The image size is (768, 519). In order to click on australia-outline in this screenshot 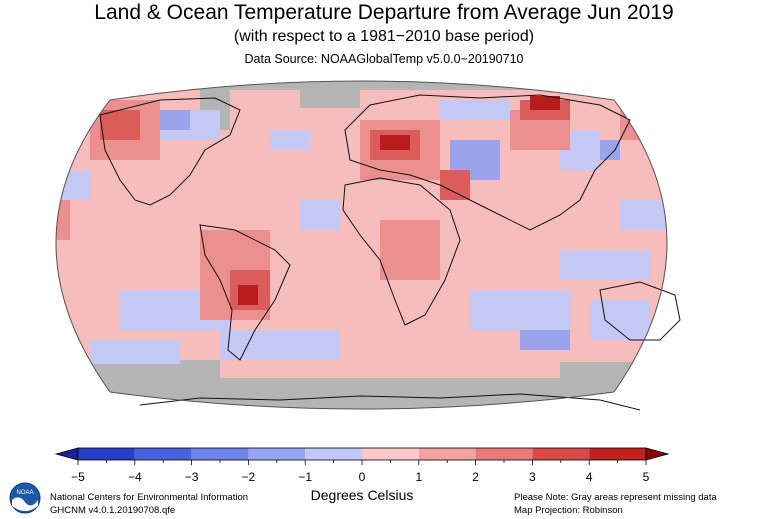, I will do `click(640, 311)`.